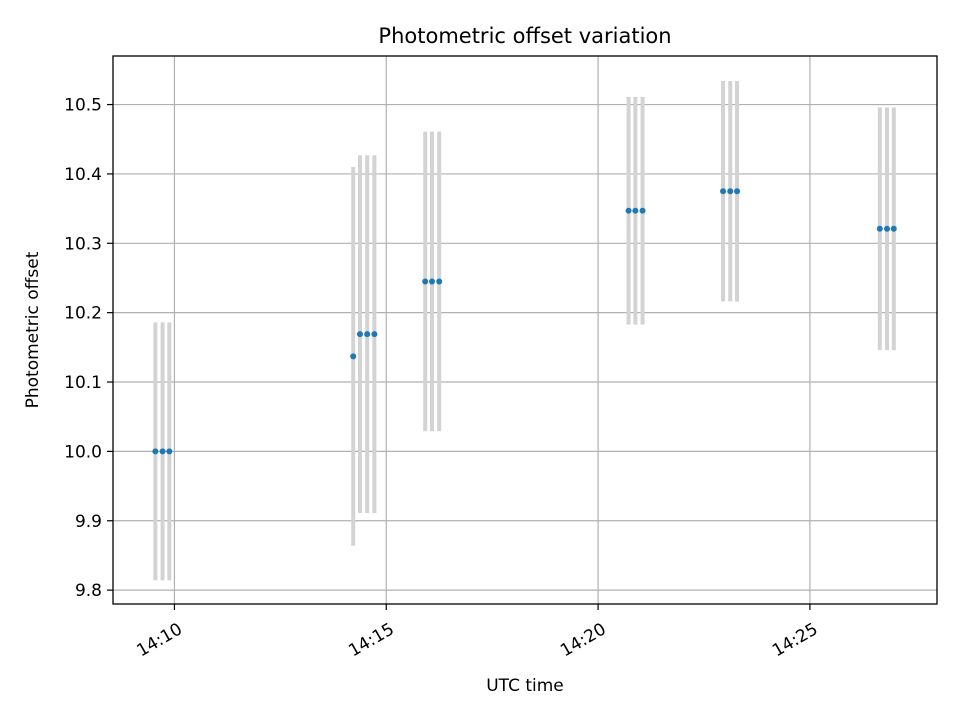 The height and width of the screenshot is (720, 960). I want to click on y-tick-label: 10.3, so click(83, 244).